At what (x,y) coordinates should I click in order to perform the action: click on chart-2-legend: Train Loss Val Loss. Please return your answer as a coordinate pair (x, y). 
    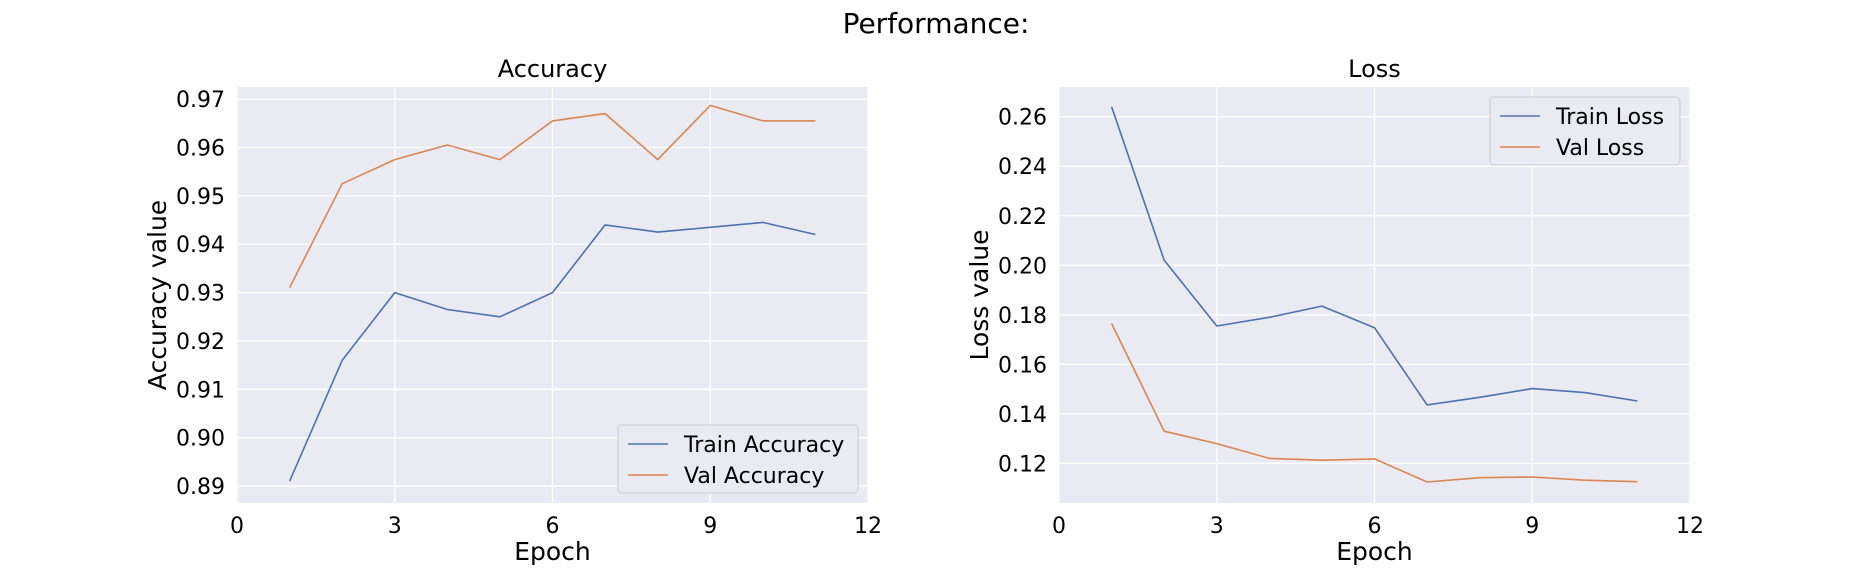
    Looking at the image, I should click on (1585, 131).